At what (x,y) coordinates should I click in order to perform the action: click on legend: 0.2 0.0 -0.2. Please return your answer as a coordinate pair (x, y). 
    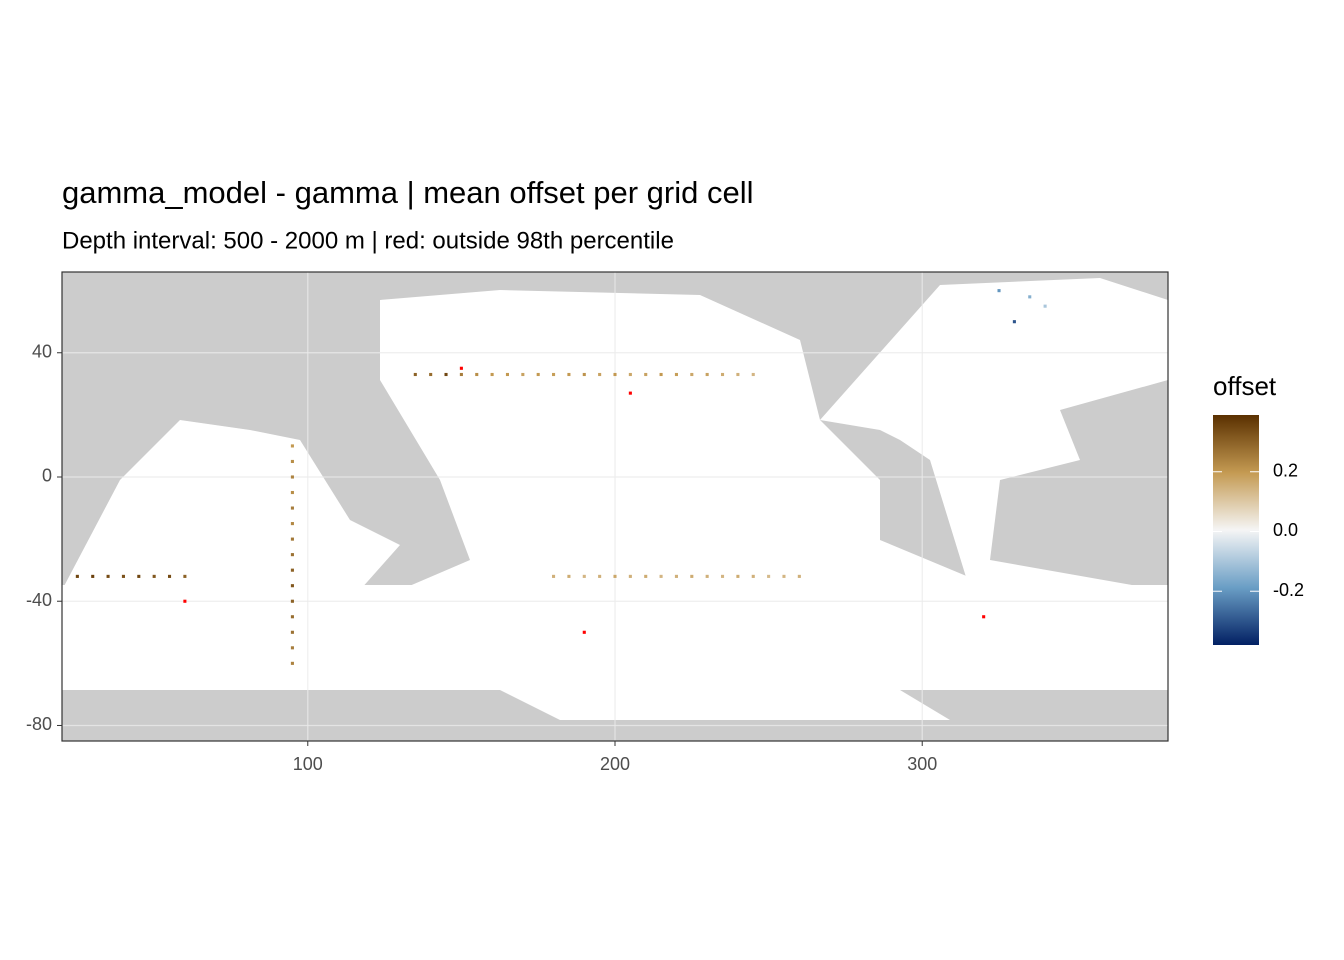
    Looking at the image, I should click on (1258, 530).